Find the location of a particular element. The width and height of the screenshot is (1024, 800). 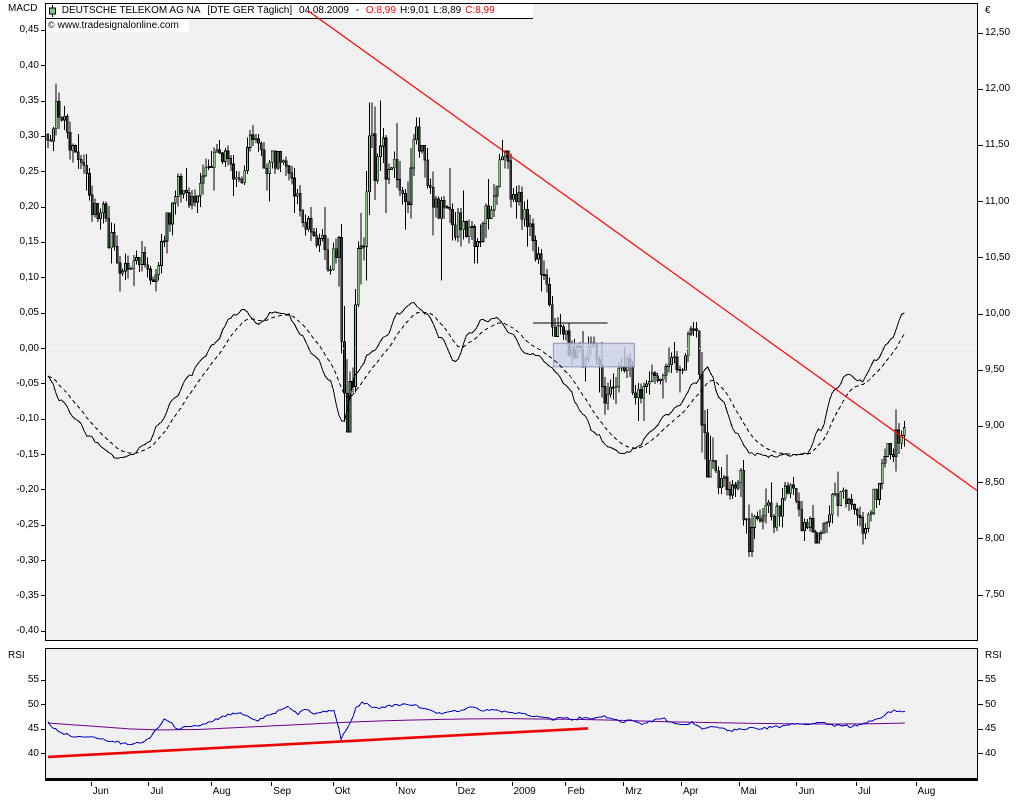

macd-axis-tick-label: -0,10 is located at coordinates (27, 419).